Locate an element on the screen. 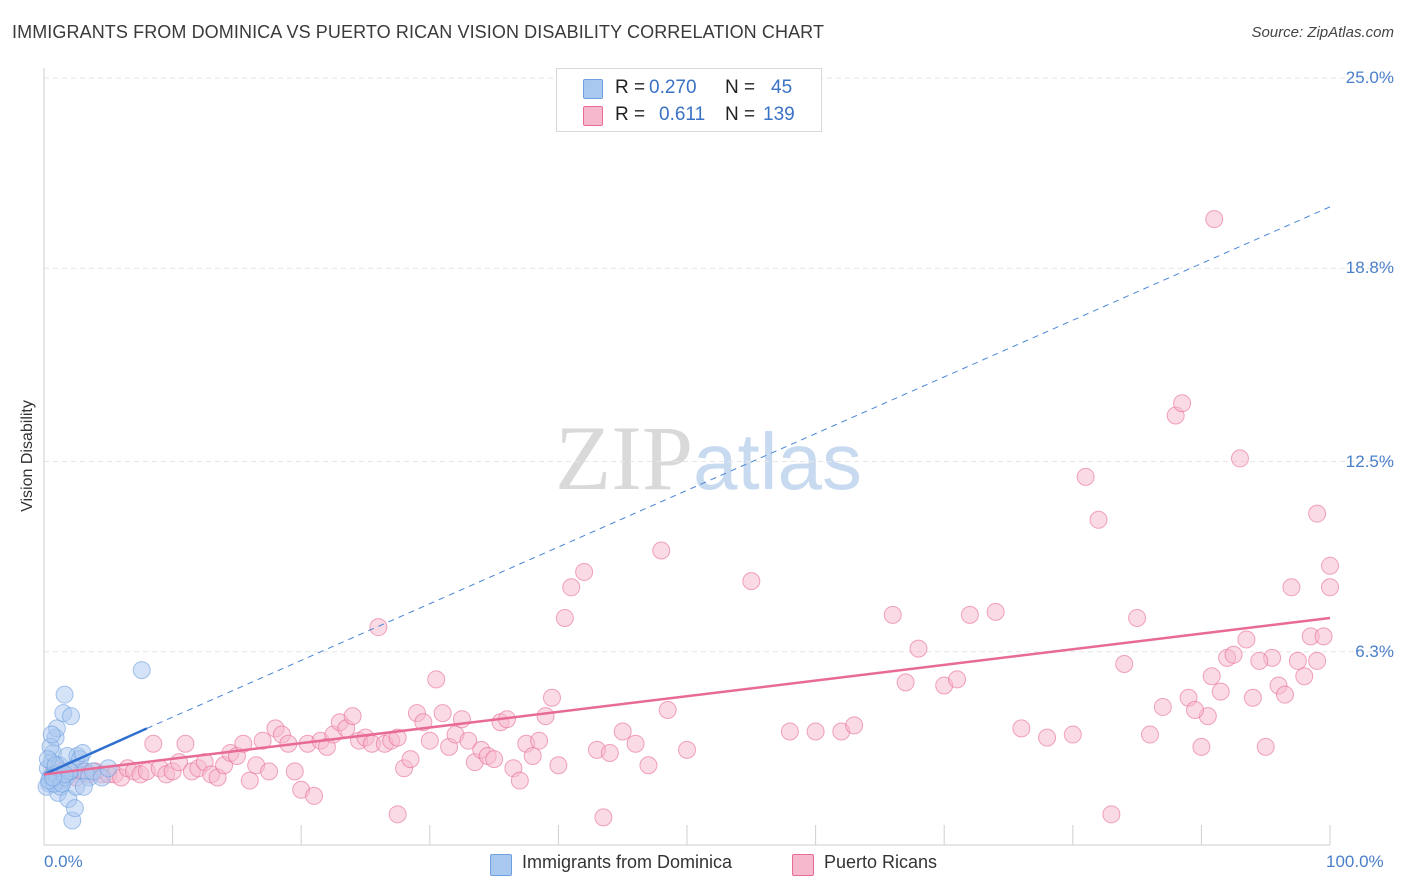 The height and width of the screenshot is (892, 1406). stats-r-value: 0.270 is located at coordinates (673, 87).